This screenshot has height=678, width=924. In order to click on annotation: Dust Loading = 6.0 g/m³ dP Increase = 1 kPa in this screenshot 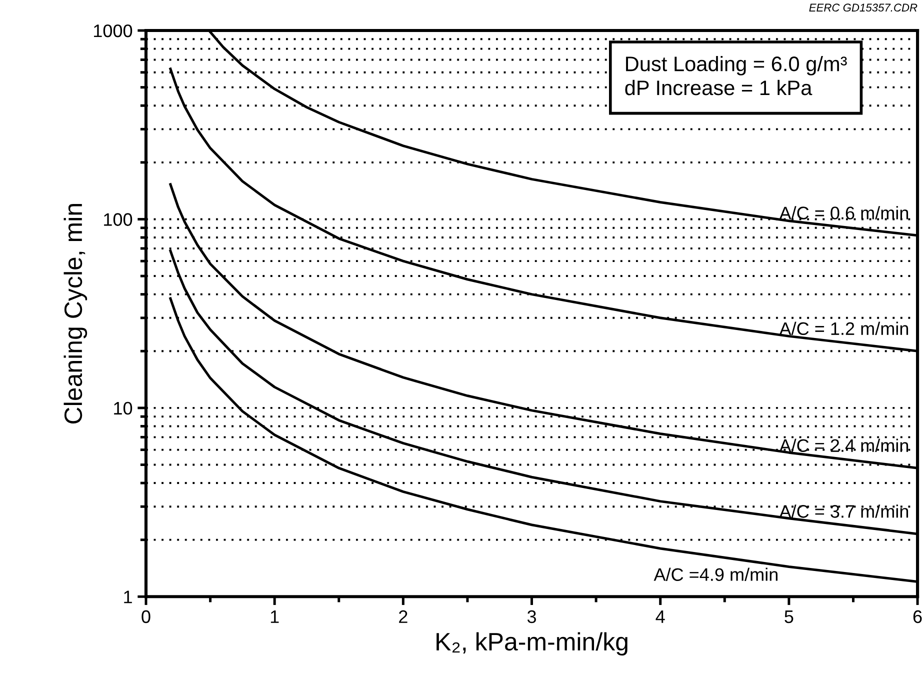, I will do `click(736, 76)`.